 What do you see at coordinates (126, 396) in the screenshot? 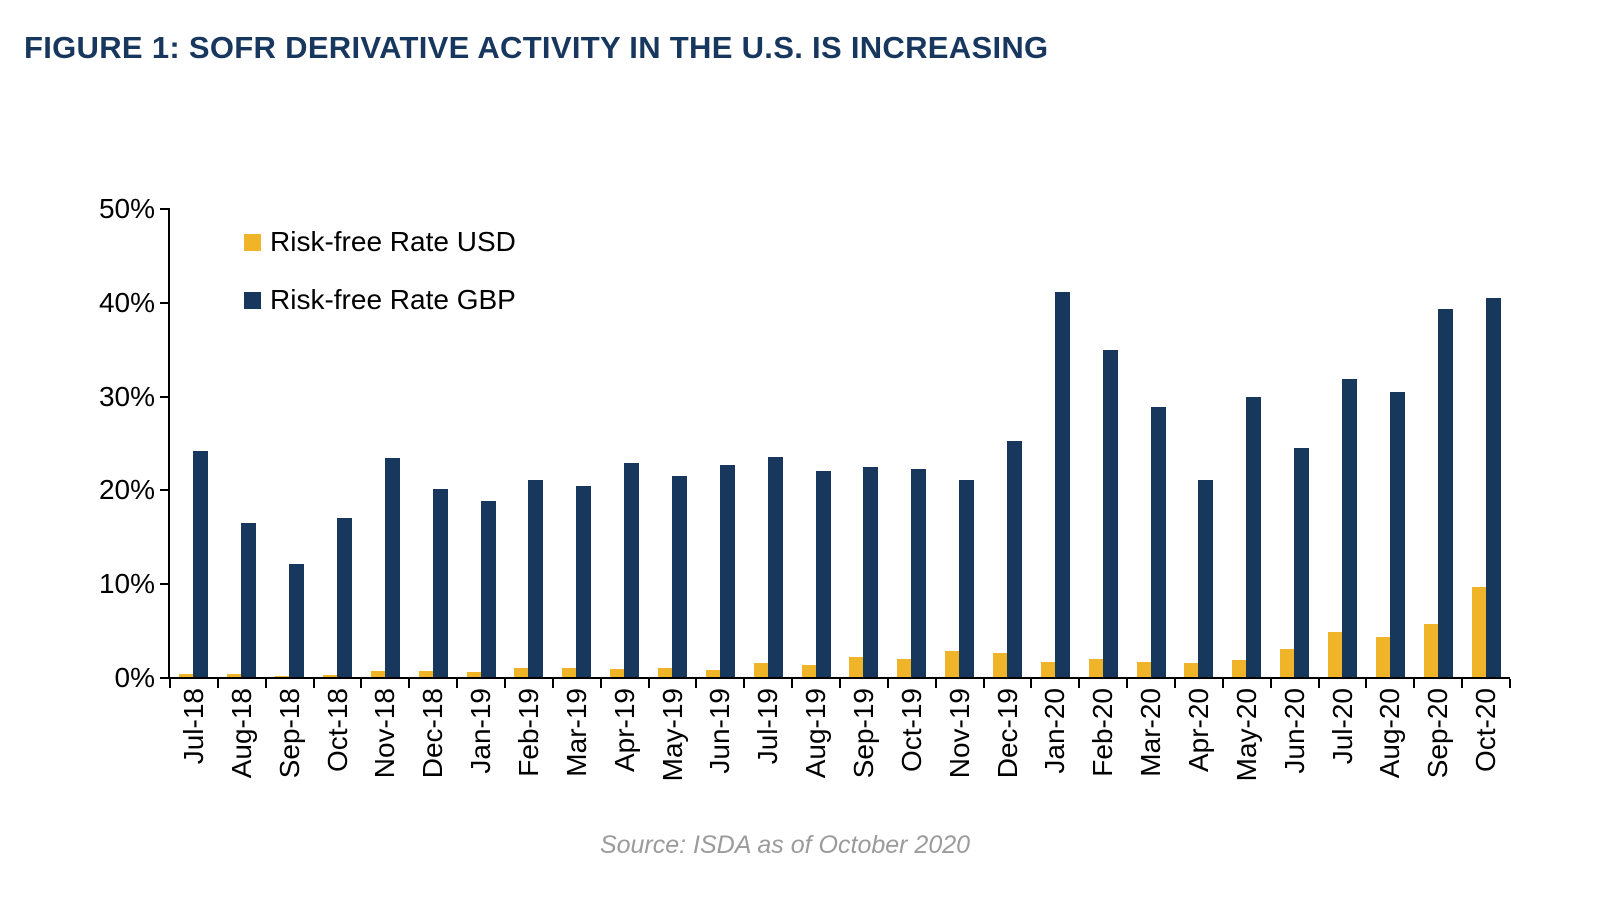
I see `y-tick-label: 30%` at bounding box center [126, 396].